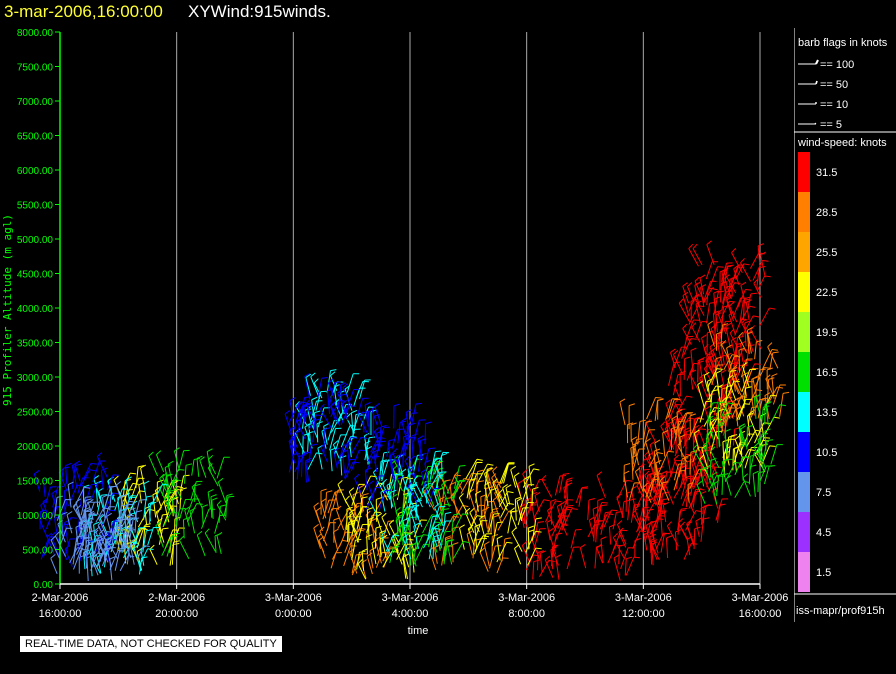 Image resolution: width=896 pixels, height=674 pixels. What do you see at coordinates (760, 614) in the screenshot?
I see `x-tick-time: 16:00:00` at bounding box center [760, 614].